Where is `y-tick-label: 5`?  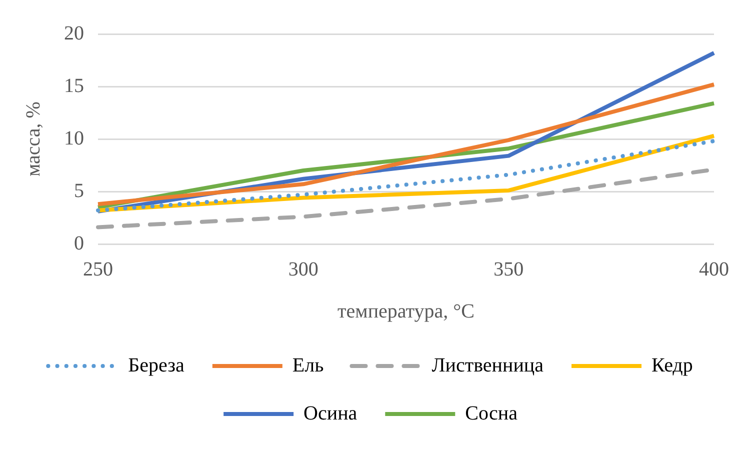 y-tick-label: 5 is located at coordinates (79, 191).